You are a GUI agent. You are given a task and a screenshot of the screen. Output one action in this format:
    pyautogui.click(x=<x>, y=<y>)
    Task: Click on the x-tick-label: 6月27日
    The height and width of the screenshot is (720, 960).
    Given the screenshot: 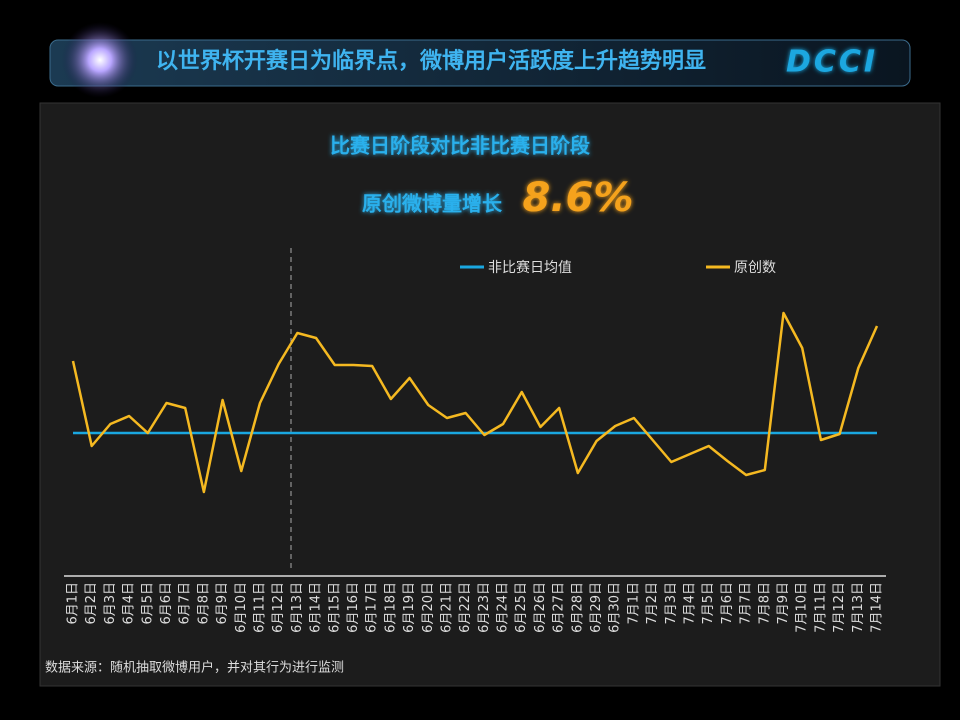 What is the action you would take?
    pyautogui.click(x=559, y=607)
    